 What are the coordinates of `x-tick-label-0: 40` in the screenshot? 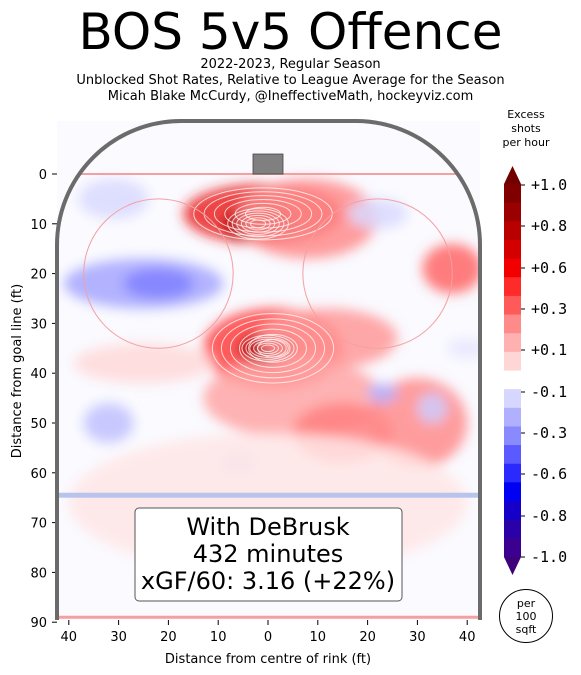 It's located at (69, 637).